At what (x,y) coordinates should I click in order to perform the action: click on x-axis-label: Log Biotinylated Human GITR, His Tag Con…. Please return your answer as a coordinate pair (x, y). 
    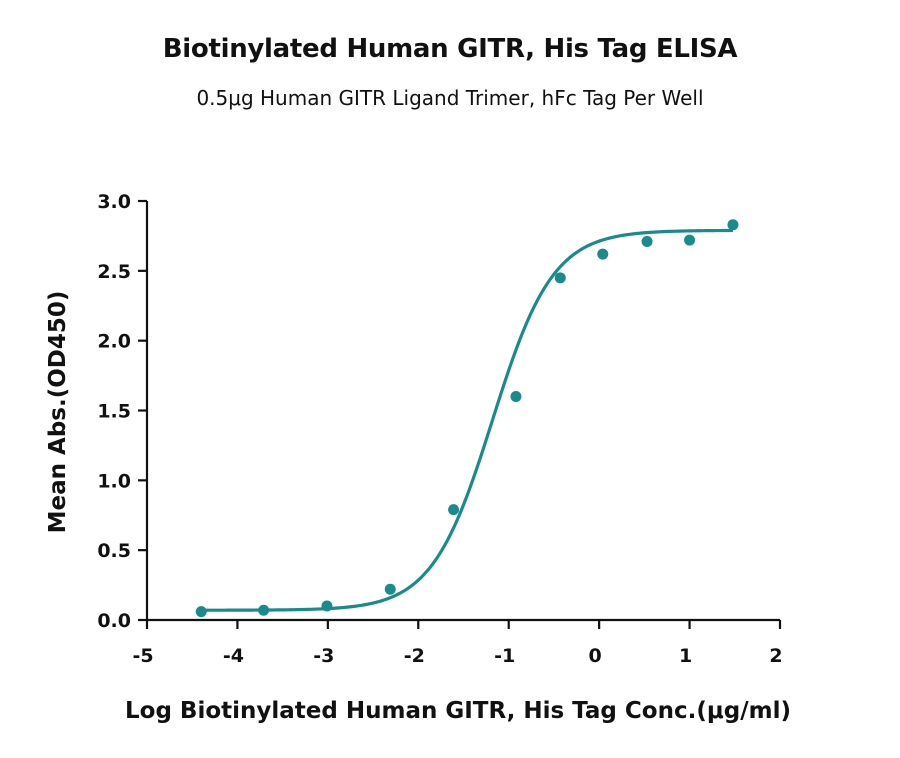
    Looking at the image, I should click on (458, 711).